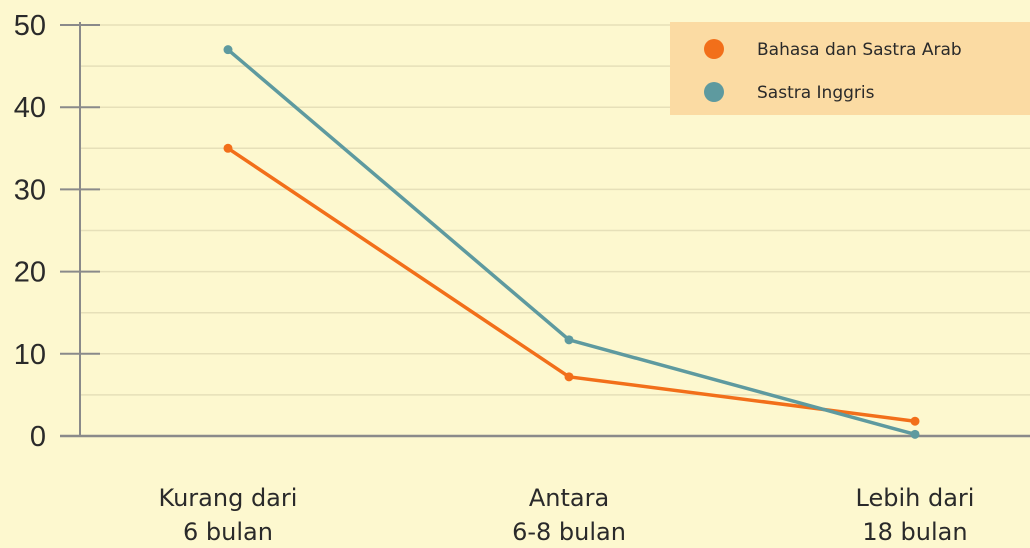 The image size is (1030, 548). What do you see at coordinates (714, 92) in the screenshot?
I see `legend-marker-sastra-inggris` at bounding box center [714, 92].